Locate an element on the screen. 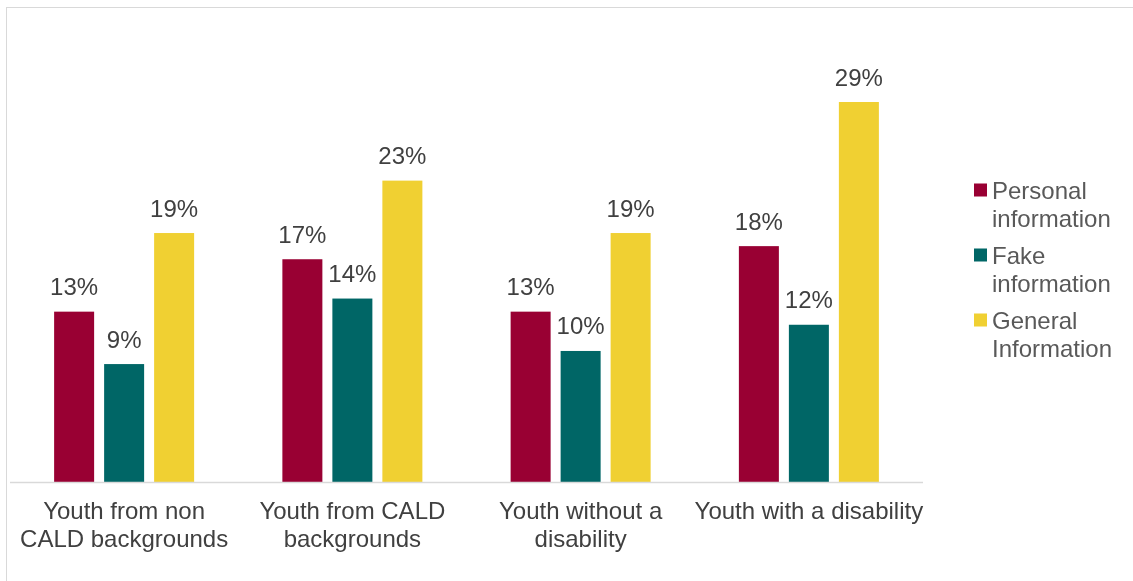  data-label: 18% is located at coordinates (758, 221).